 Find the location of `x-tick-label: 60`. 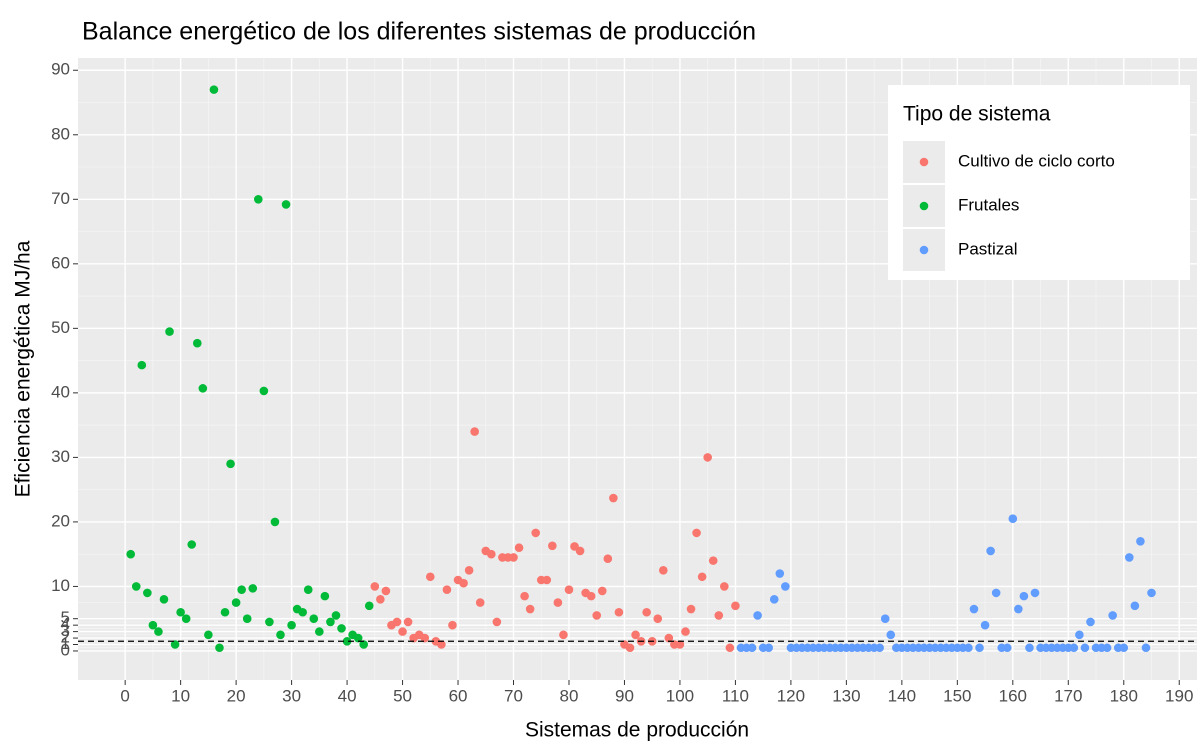

x-tick-label: 60 is located at coordinates (458, 695).